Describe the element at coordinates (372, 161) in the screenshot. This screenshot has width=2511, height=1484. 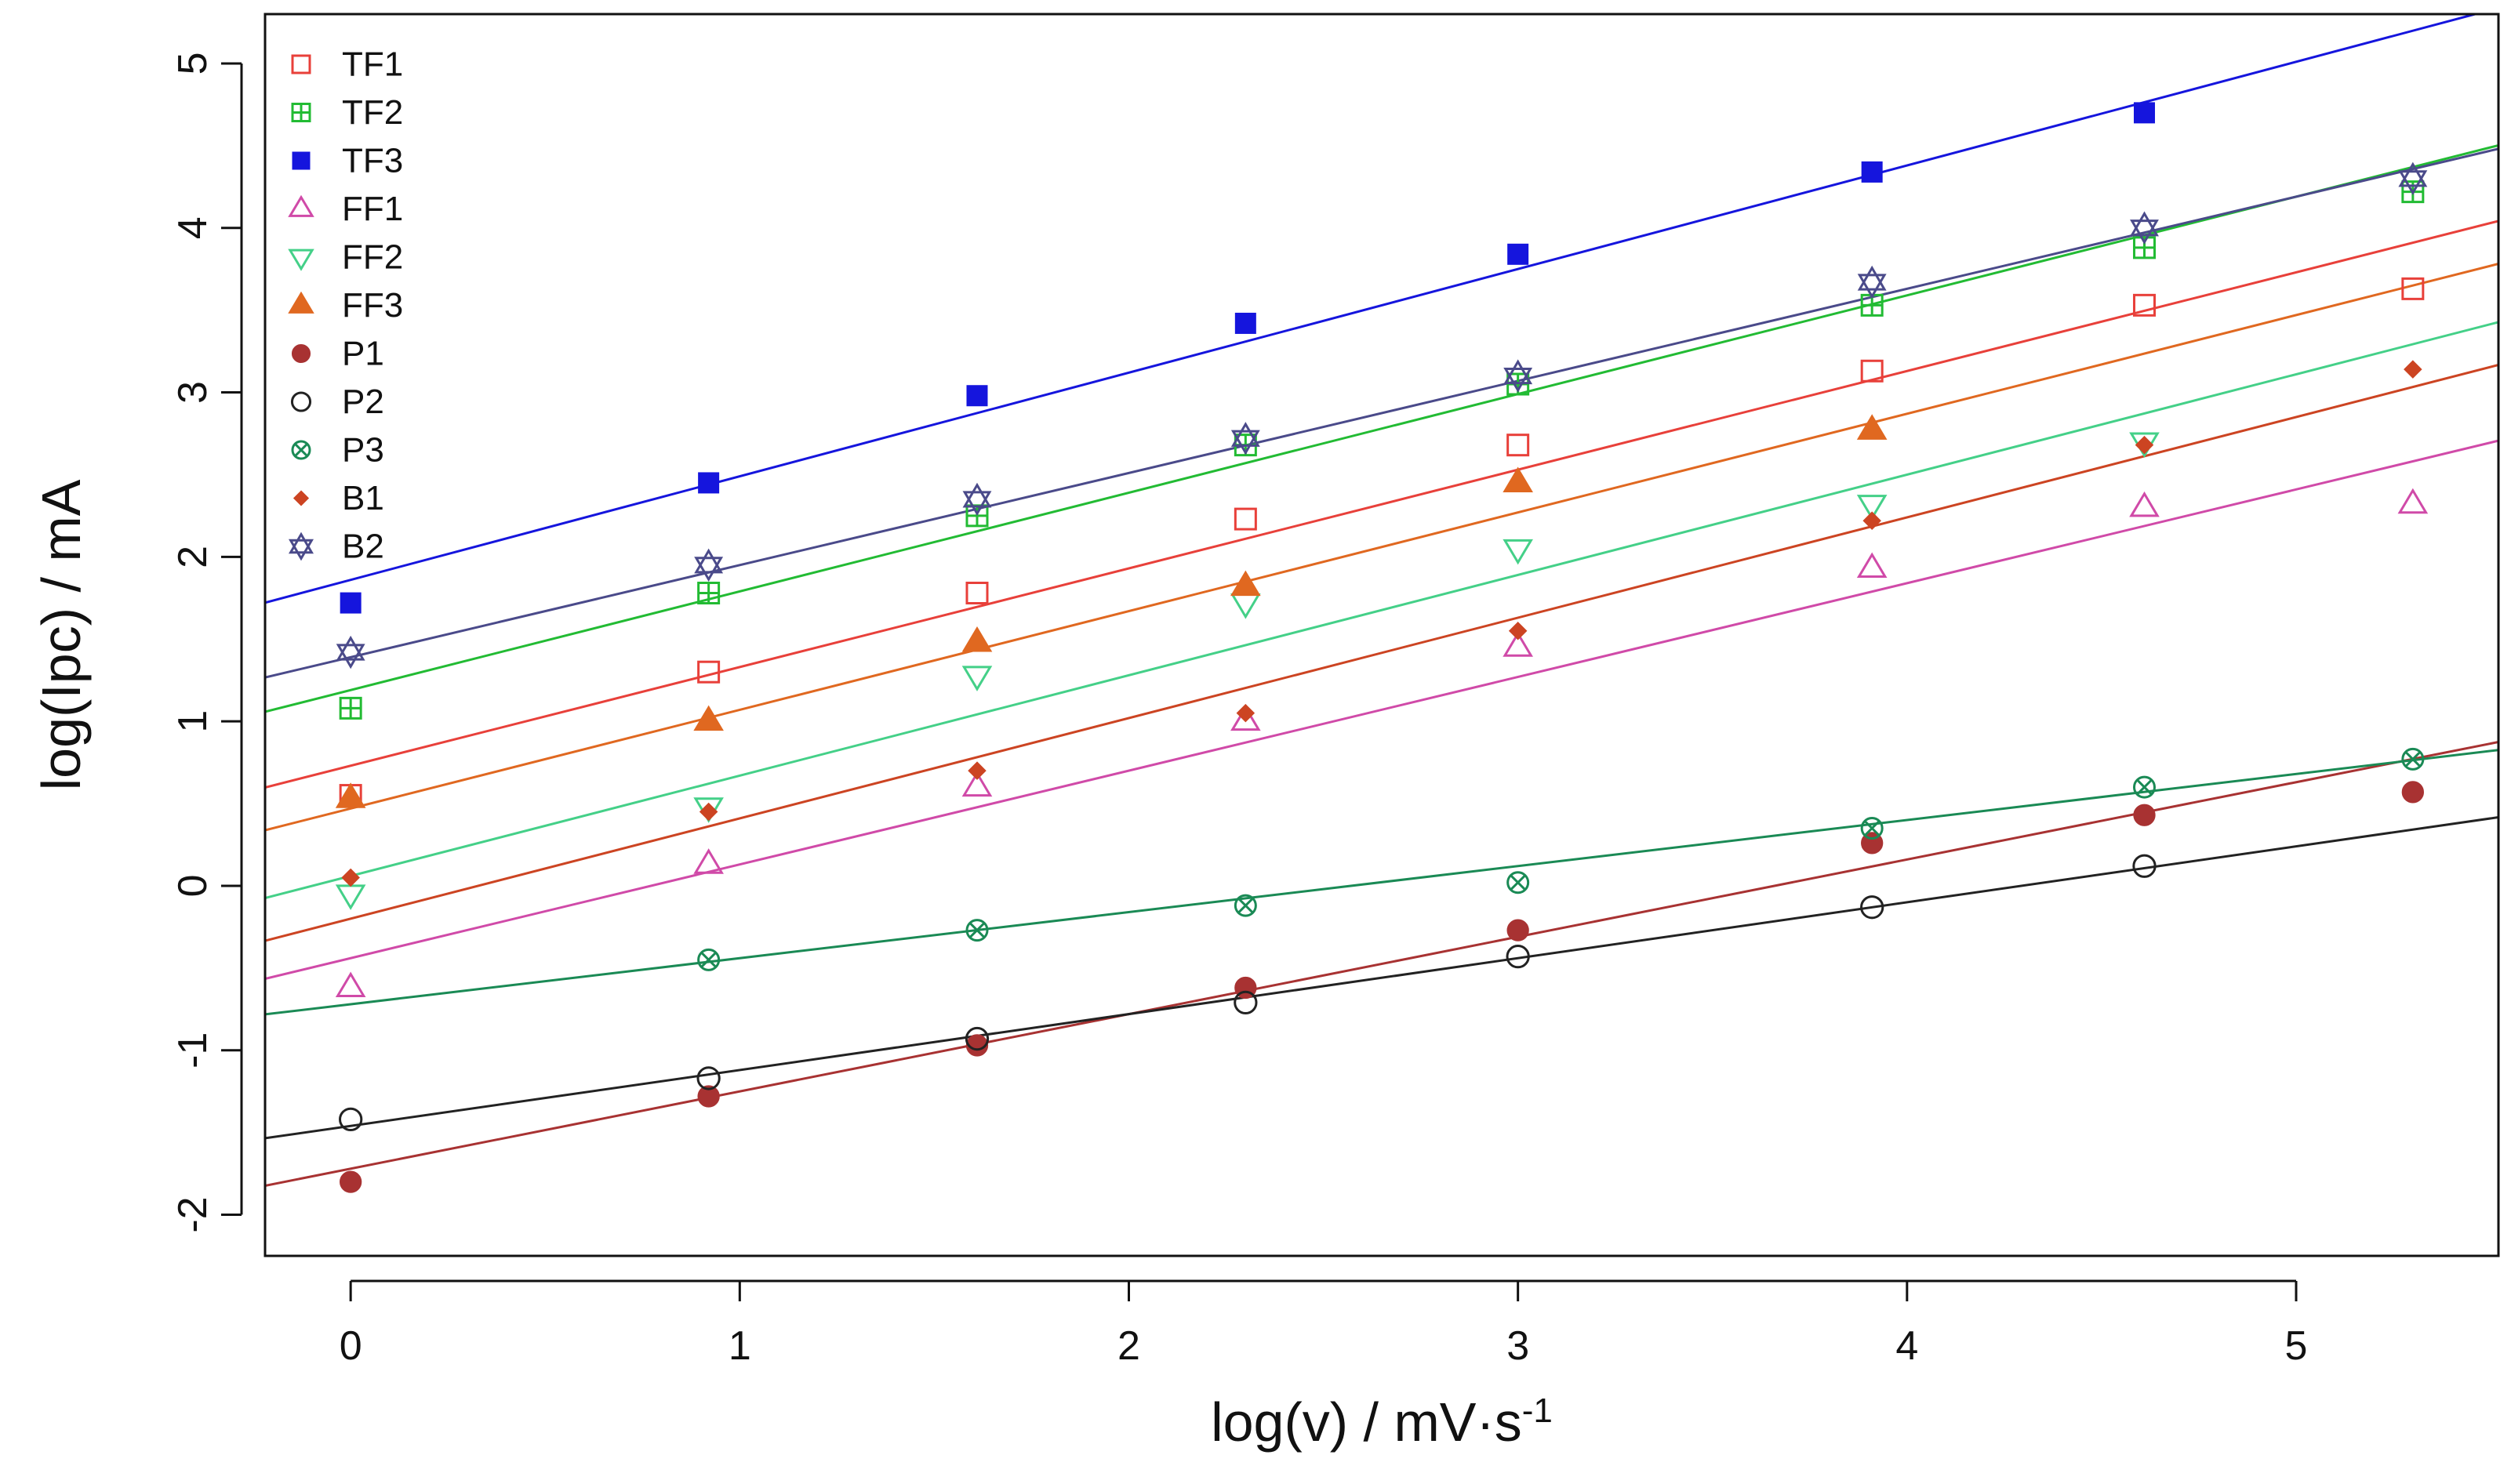
I see `legend-label-tf3: TF3` at that location.